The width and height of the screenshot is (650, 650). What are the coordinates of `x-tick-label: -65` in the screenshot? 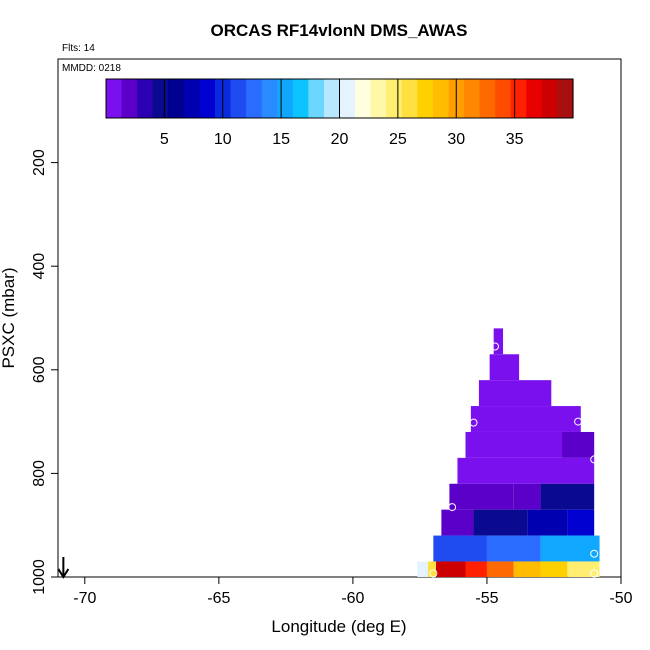 It's located at (218, 598).